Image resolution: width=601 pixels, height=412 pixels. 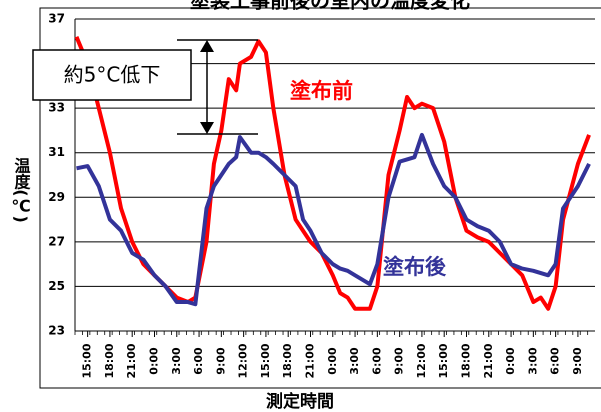 What do you see at coordinates (56, 331) in the screenshot?
I see `y-tick-label: 23` at bounding box center [56, 331].